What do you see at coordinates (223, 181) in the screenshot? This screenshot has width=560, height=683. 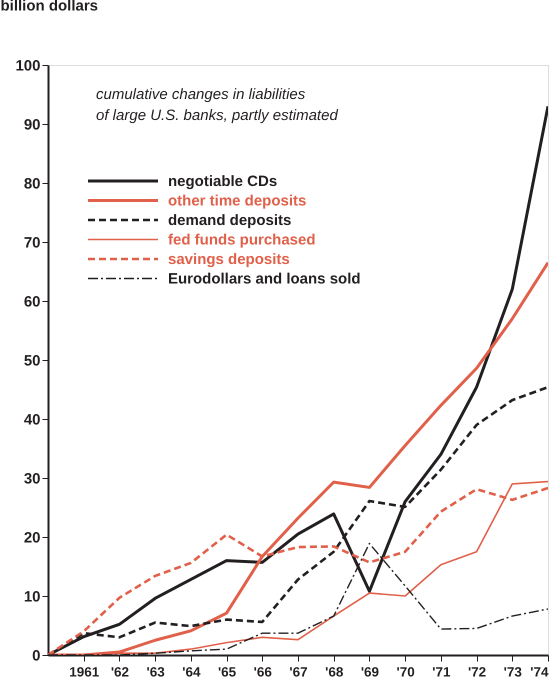 I see `legend-label: negotiable CDs` at bounding box center [223, 181].